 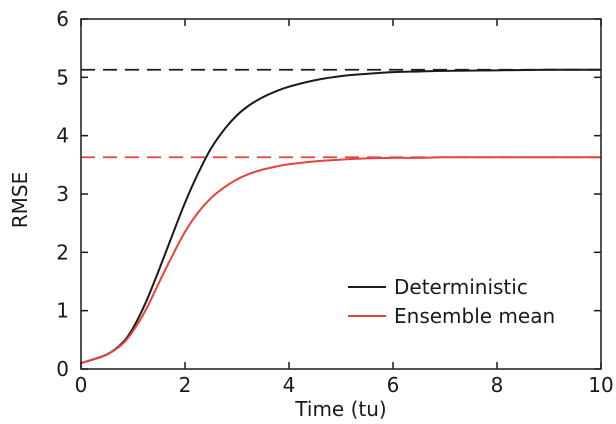 I want to click on x-tick-label: 6, so click(x=393, y=385).